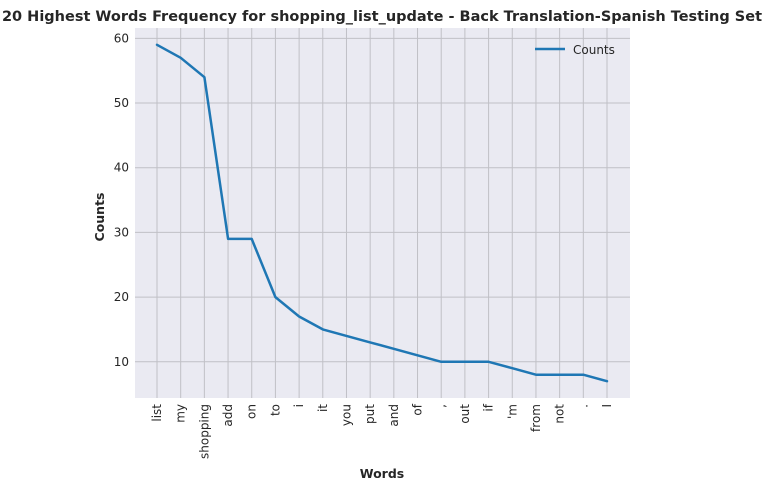 This screenshot has width=764, height=490. Describe the element at coordinates (370, 414) in the screenshot. I see `x-tick-label: put` at that location.